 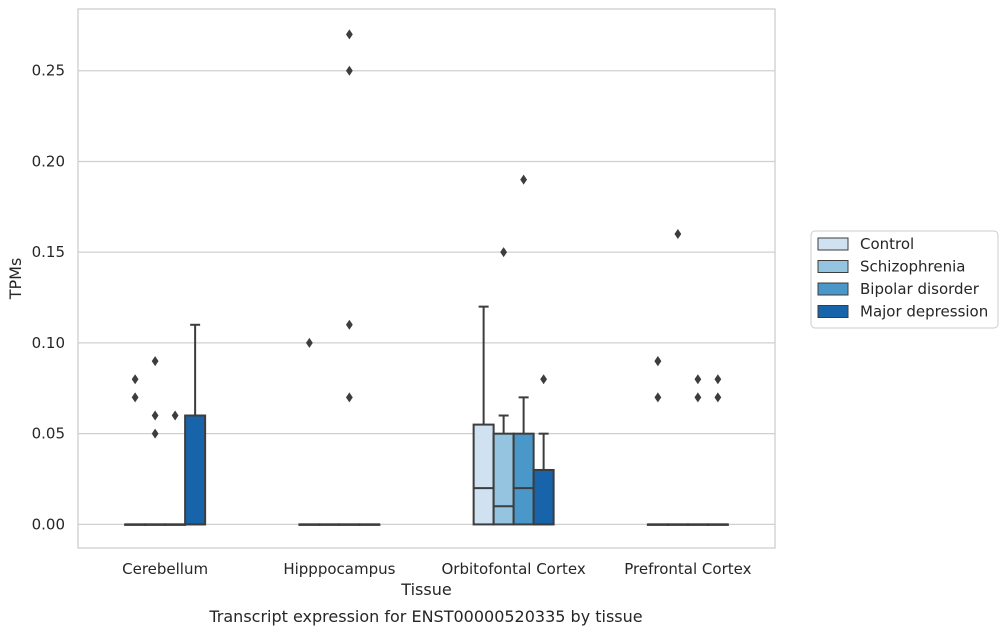 What do you see at coordinates (425, 589) in the screenshot?
I see `x-axis-label: Tissue` at bounding box center [425, 589].